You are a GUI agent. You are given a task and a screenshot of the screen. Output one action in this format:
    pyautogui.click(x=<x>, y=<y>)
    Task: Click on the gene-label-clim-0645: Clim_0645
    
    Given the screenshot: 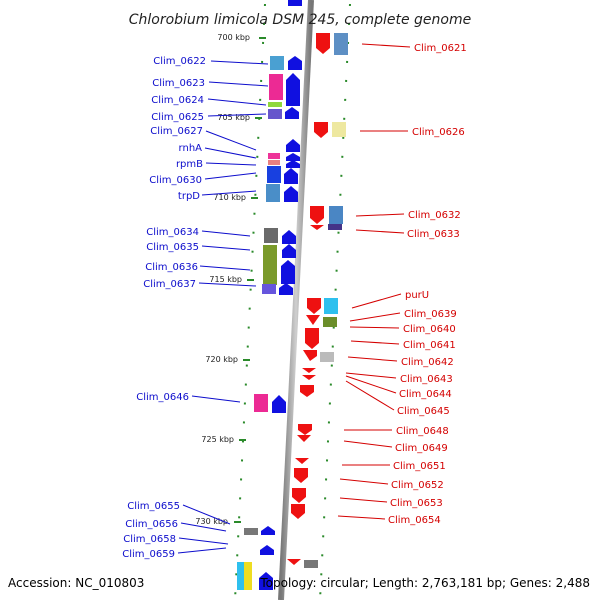 What is the action you would take?
    pyautogui.click(x=423, y=411)
    